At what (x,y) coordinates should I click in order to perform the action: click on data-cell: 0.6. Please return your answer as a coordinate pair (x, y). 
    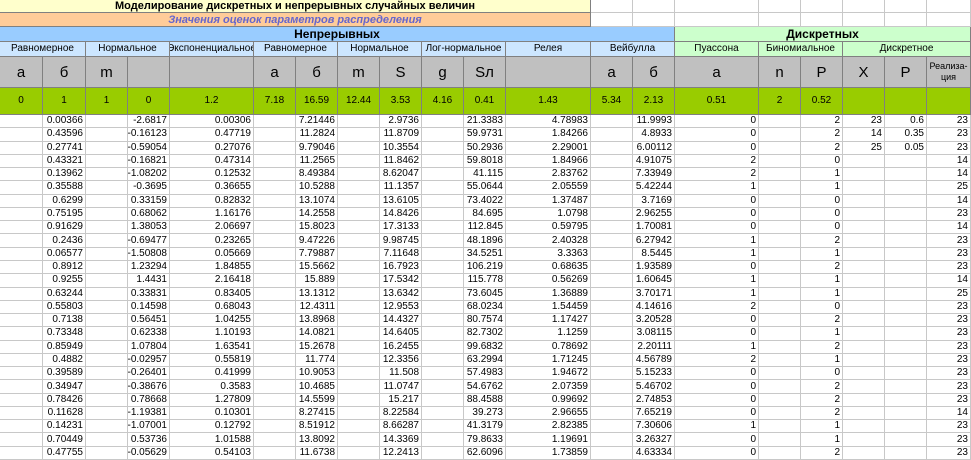
    Looking at the image, I should click on (906, 122).